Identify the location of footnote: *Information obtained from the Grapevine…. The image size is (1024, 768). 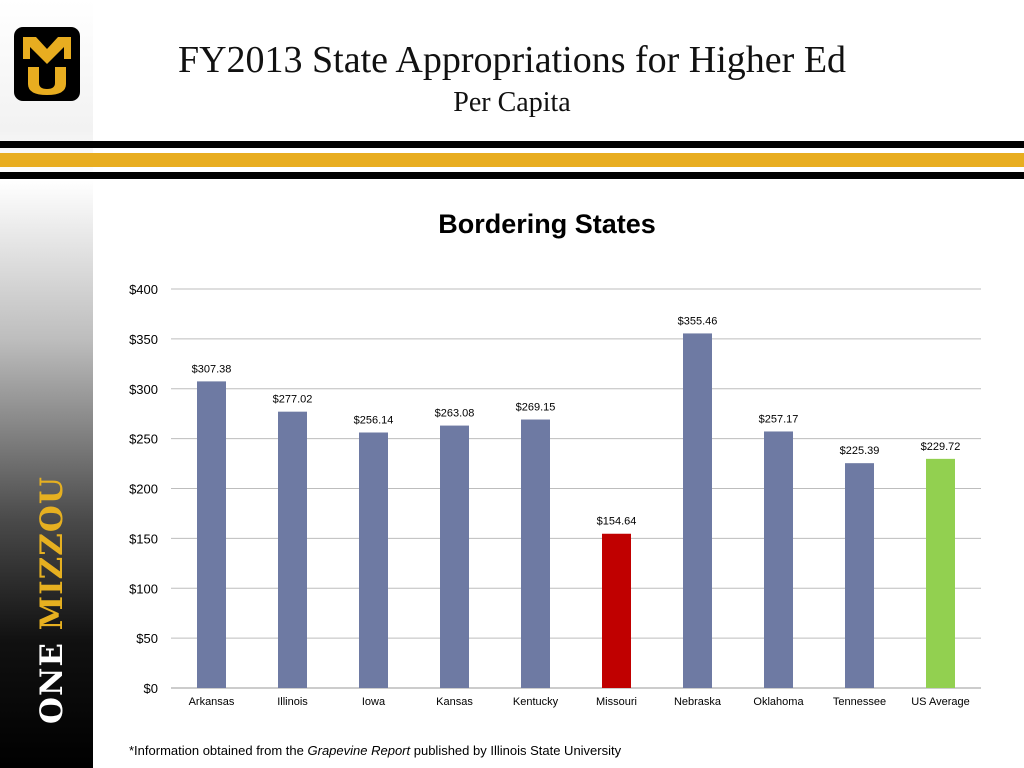
(375, 750).